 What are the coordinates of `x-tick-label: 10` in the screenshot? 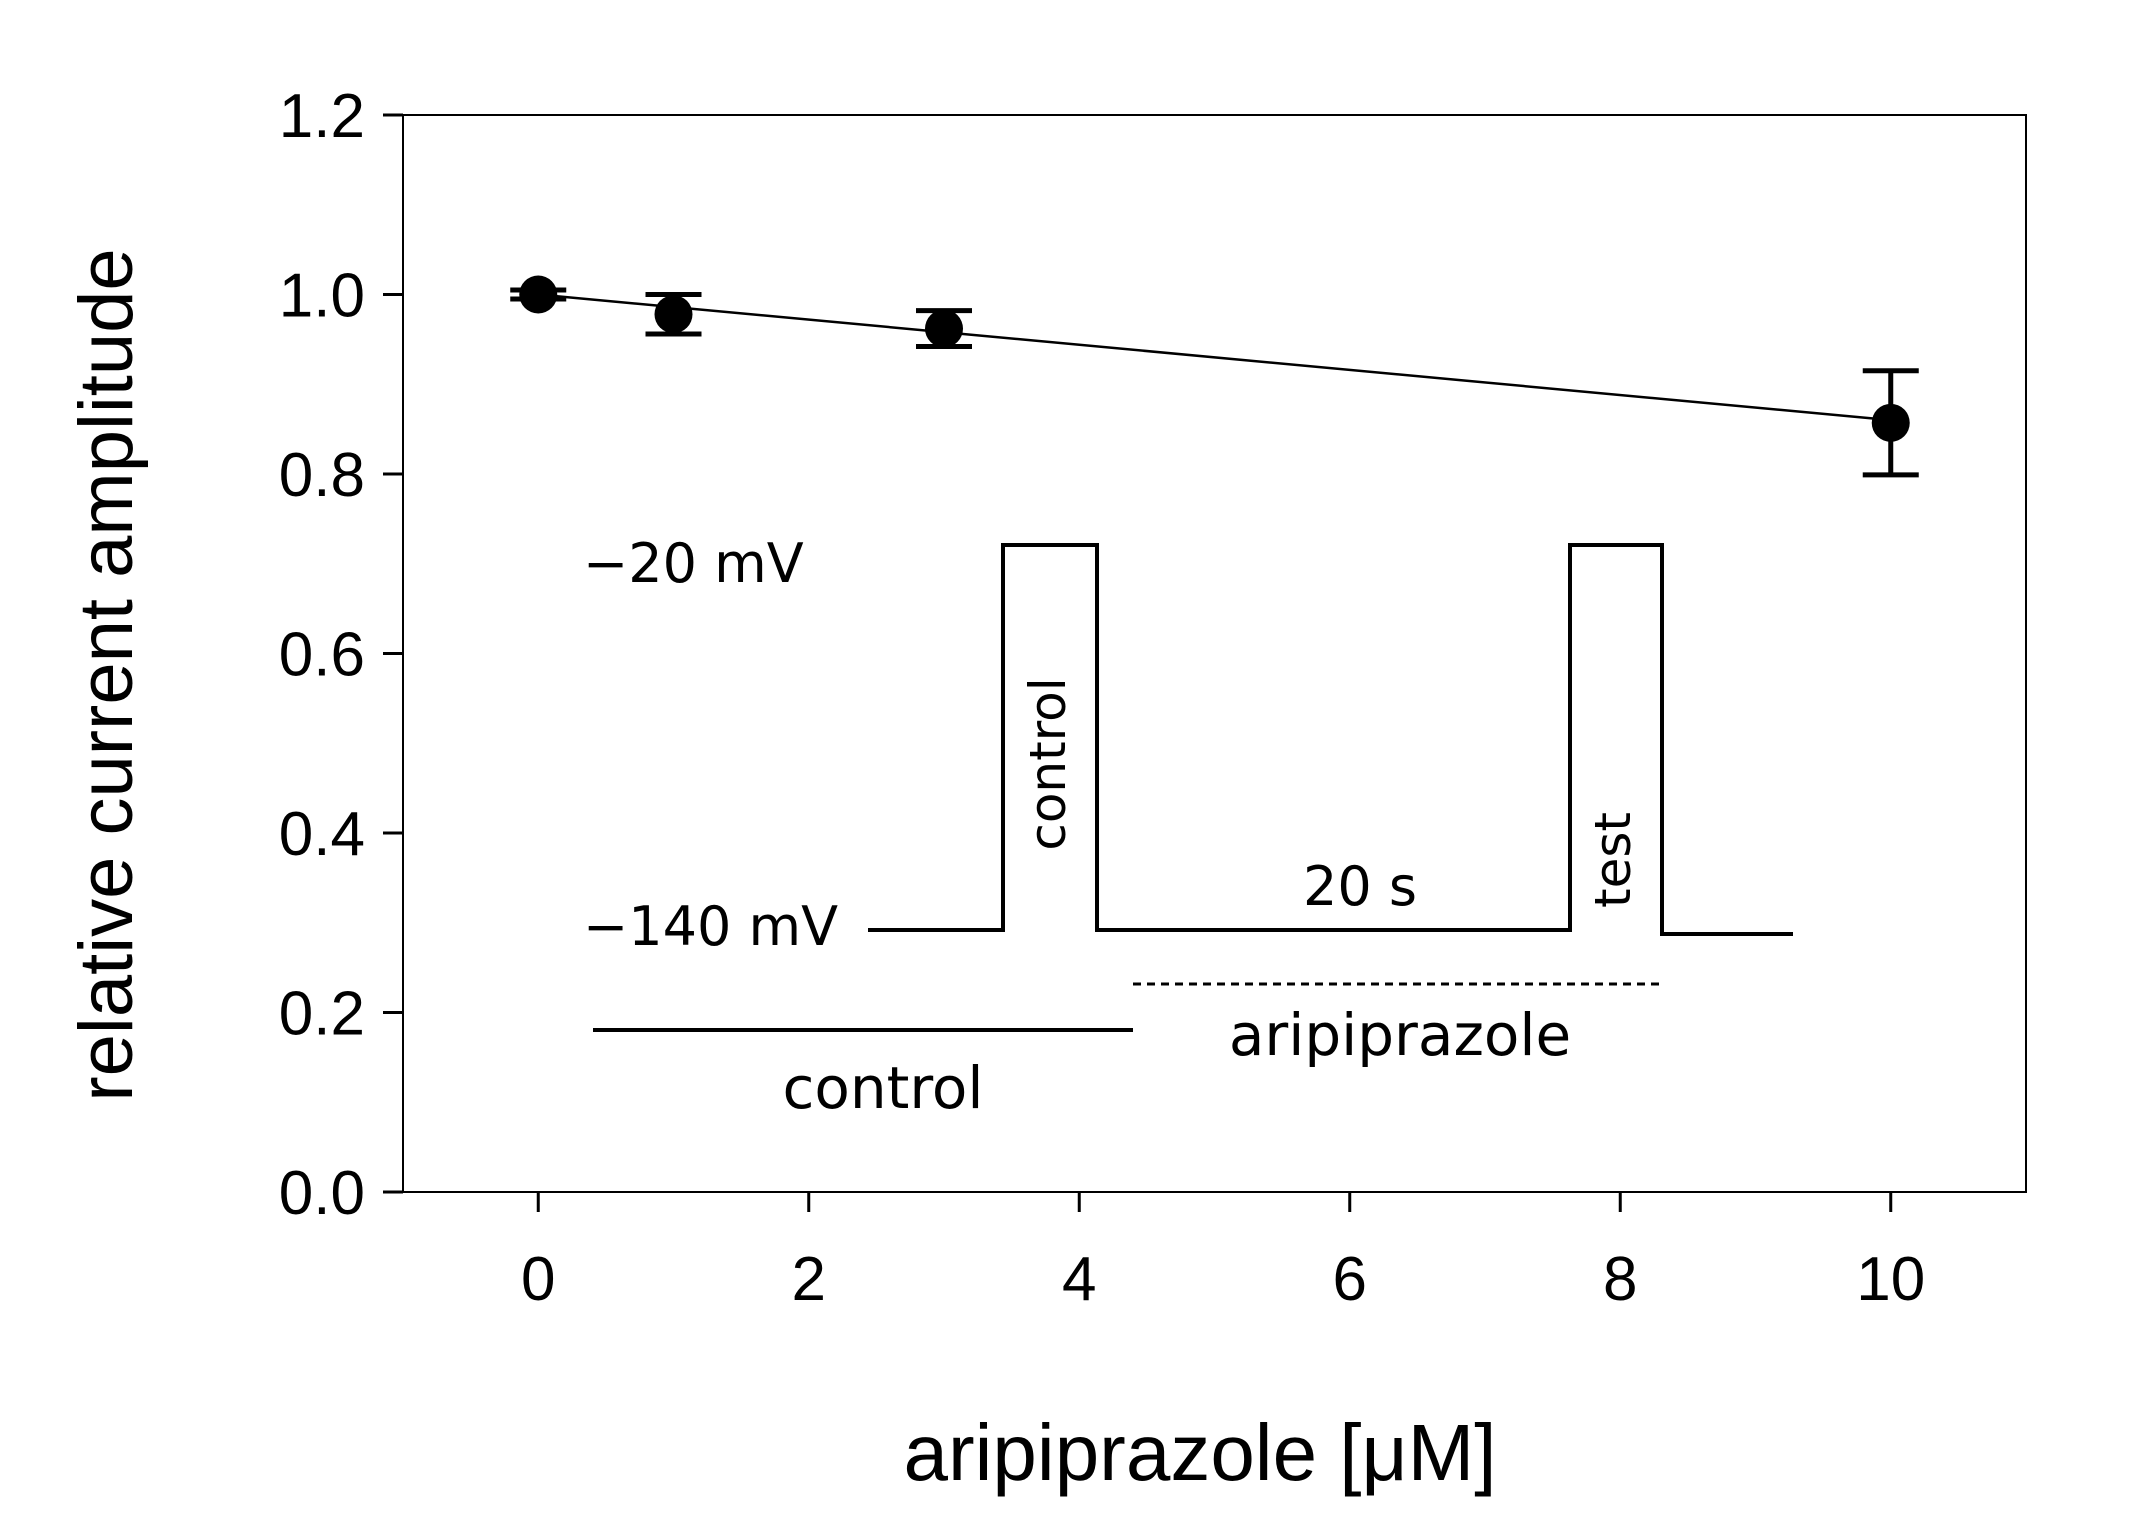 It's located at (1890, 1279).